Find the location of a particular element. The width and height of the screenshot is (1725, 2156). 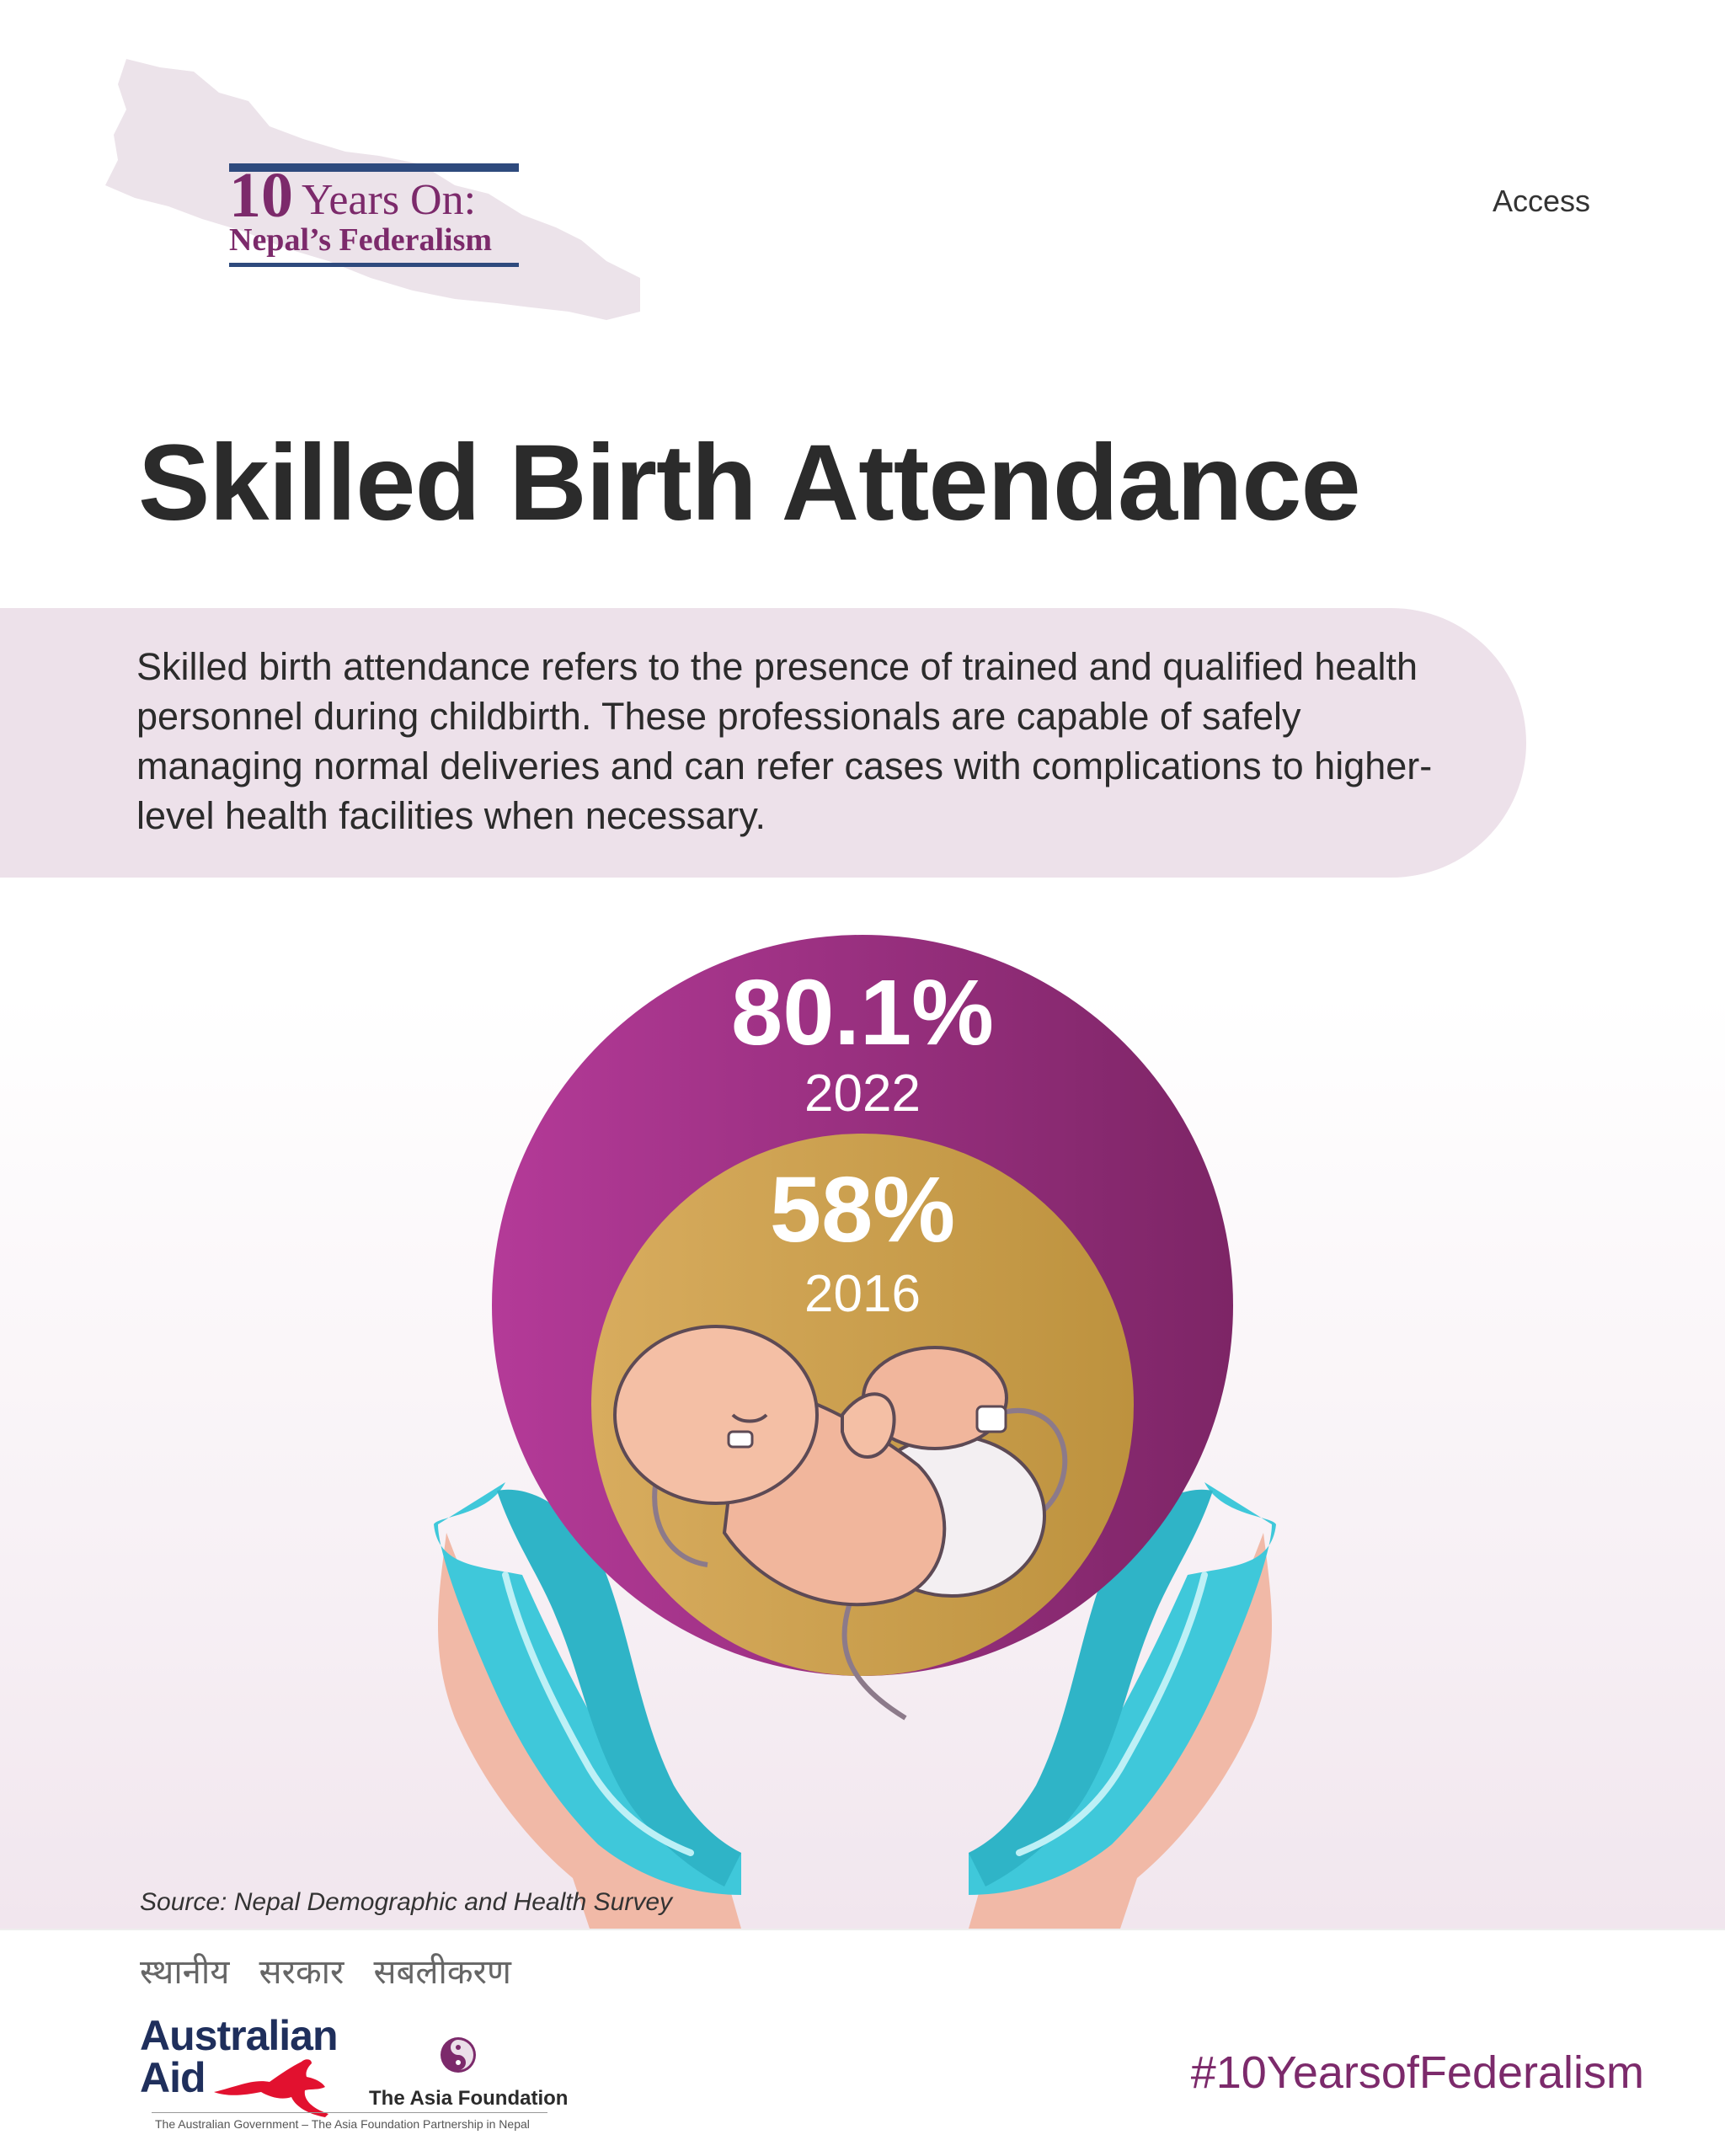

asia-foundation-name: The Asia Foundation is located at coordinates (469, 2098).